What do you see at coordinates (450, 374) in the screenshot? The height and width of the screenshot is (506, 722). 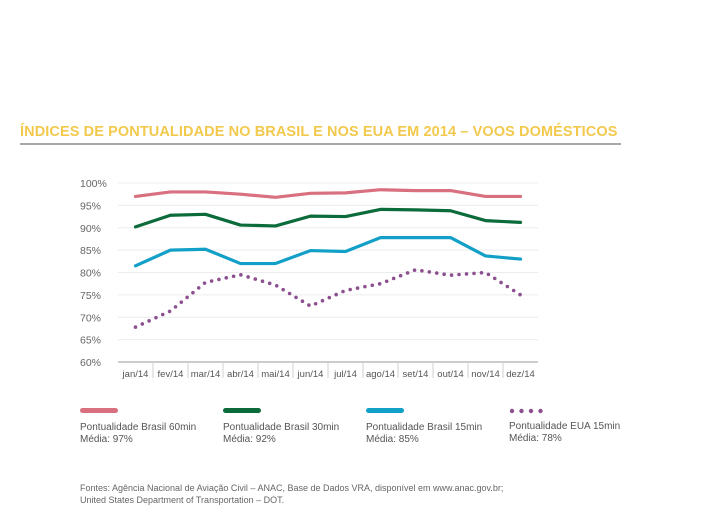 I see `x-tick-label: out/14` at bounding box center [450, 374].